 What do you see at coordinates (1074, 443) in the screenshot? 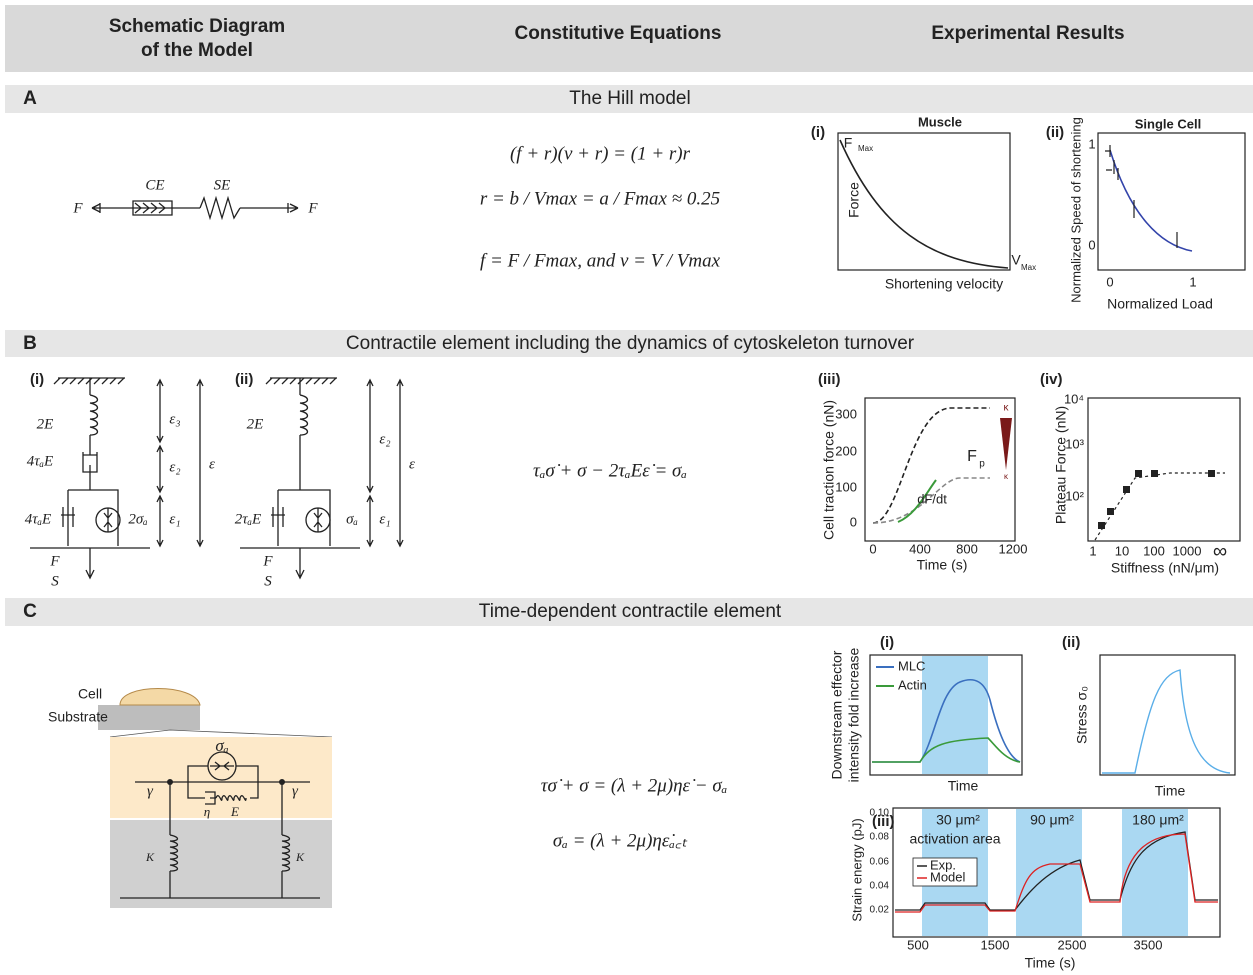
I see `y-tick-label: 10³` at bounding box center [1074, 443].